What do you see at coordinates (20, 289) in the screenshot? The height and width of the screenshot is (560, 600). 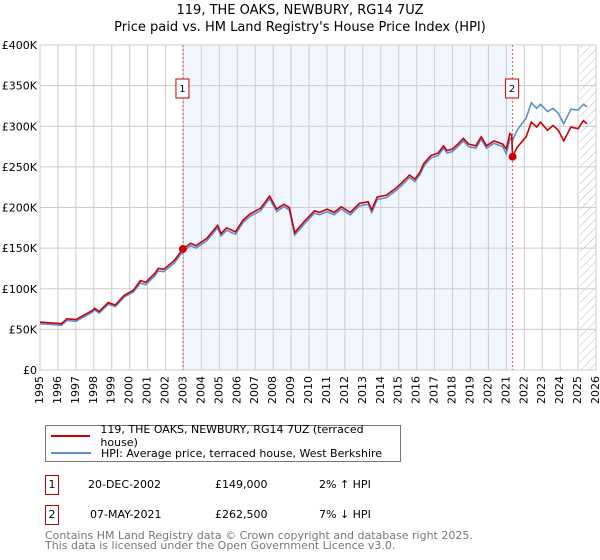 I see `y-tick-label: £100K` at bounding box center [20, 289].